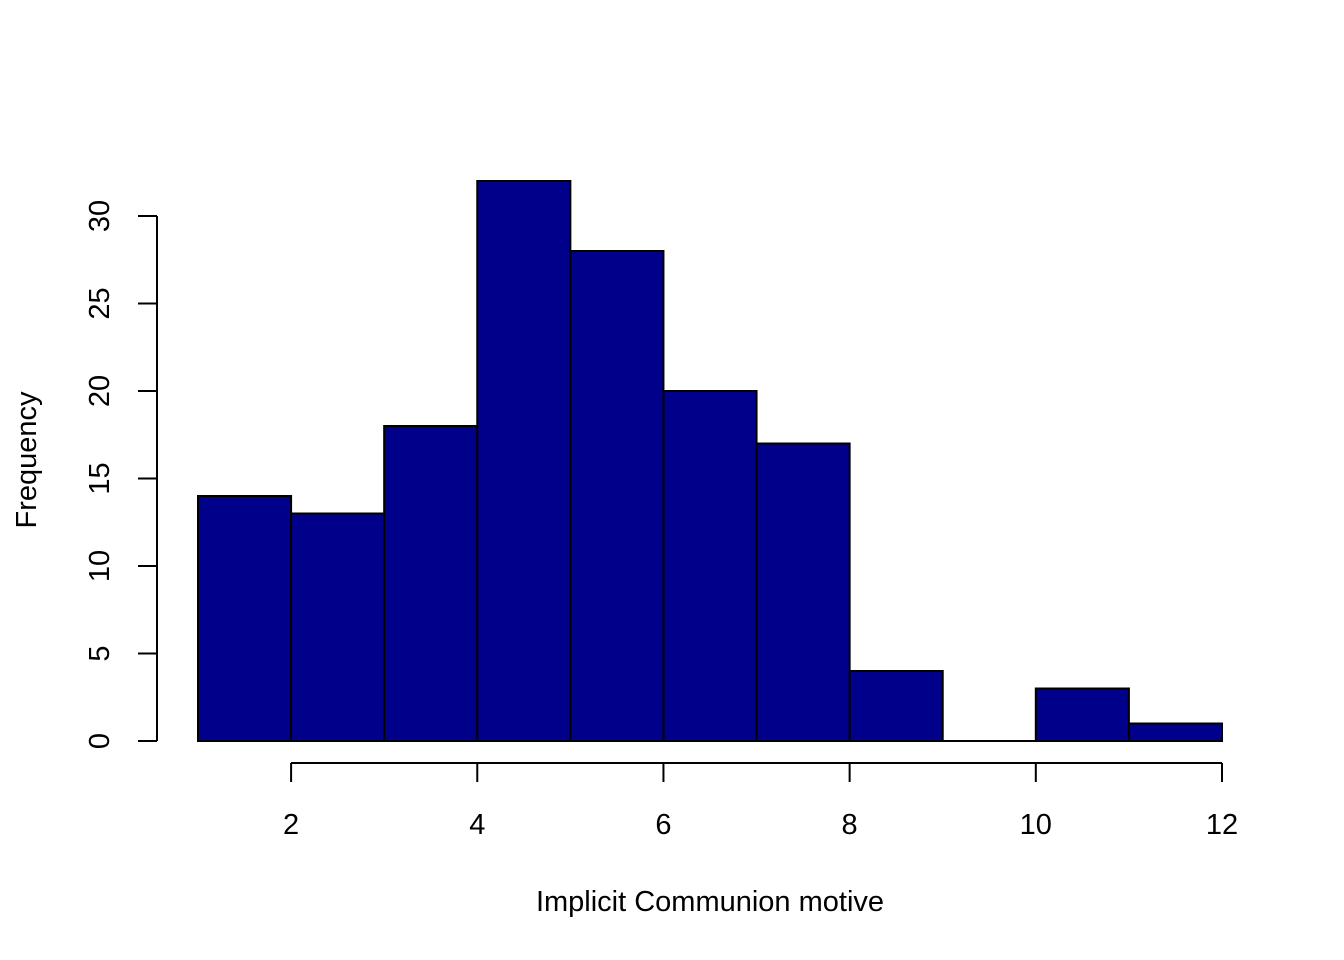 The image size is (1344, 960). I want to click on y-tick-label: 25, so click(100, 303).